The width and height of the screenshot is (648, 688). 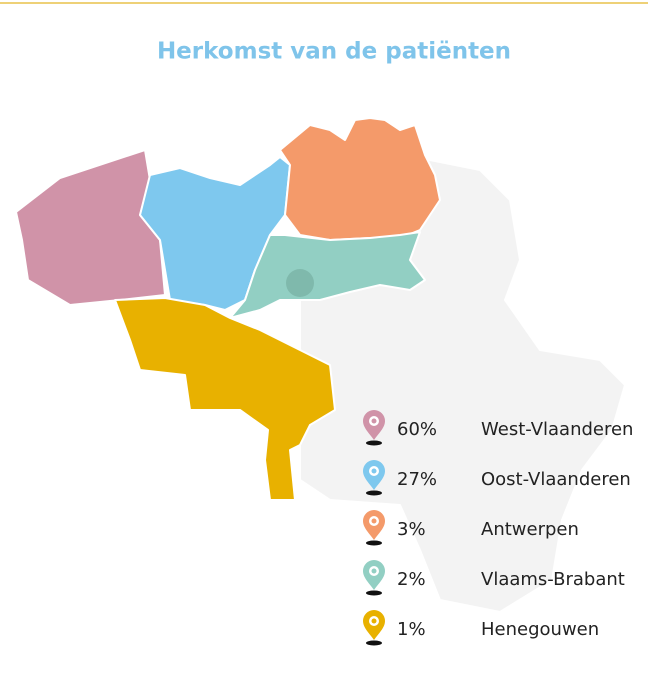 I want to click on legend-name: Henegouwen, so click(x=540, y=629).